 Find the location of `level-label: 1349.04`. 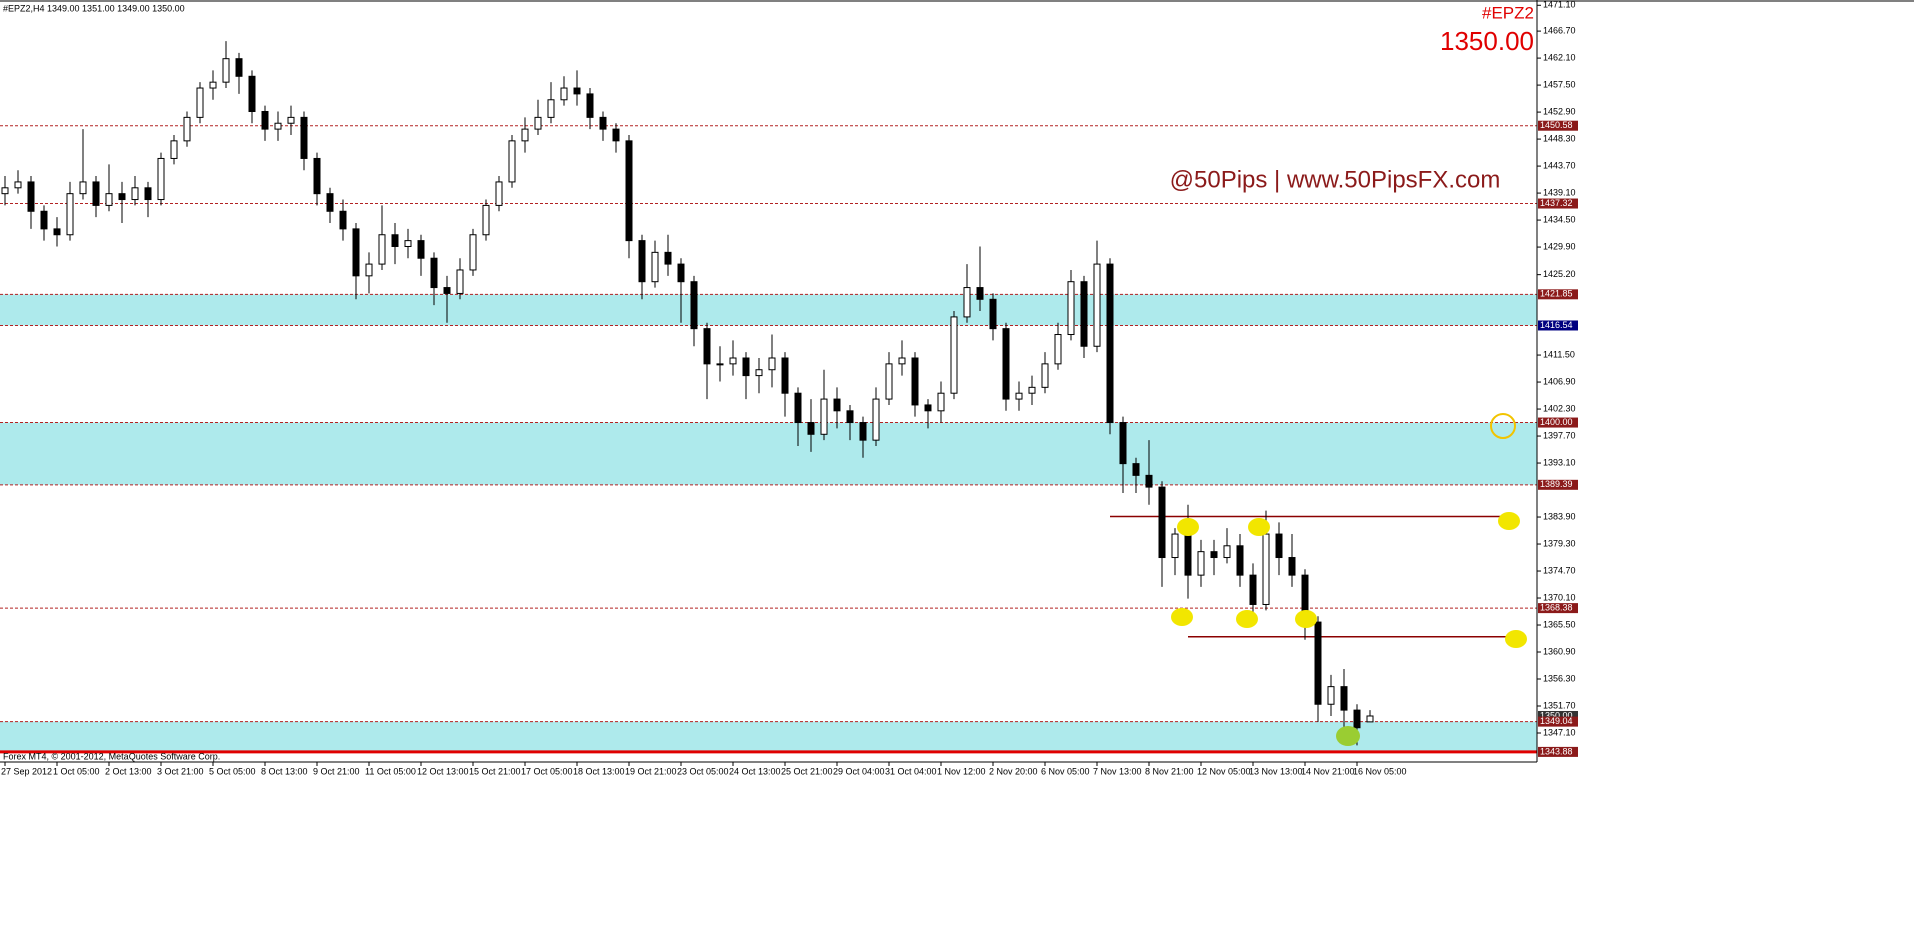

level-label: 1349.04 is located at coordinates (1556, 721).